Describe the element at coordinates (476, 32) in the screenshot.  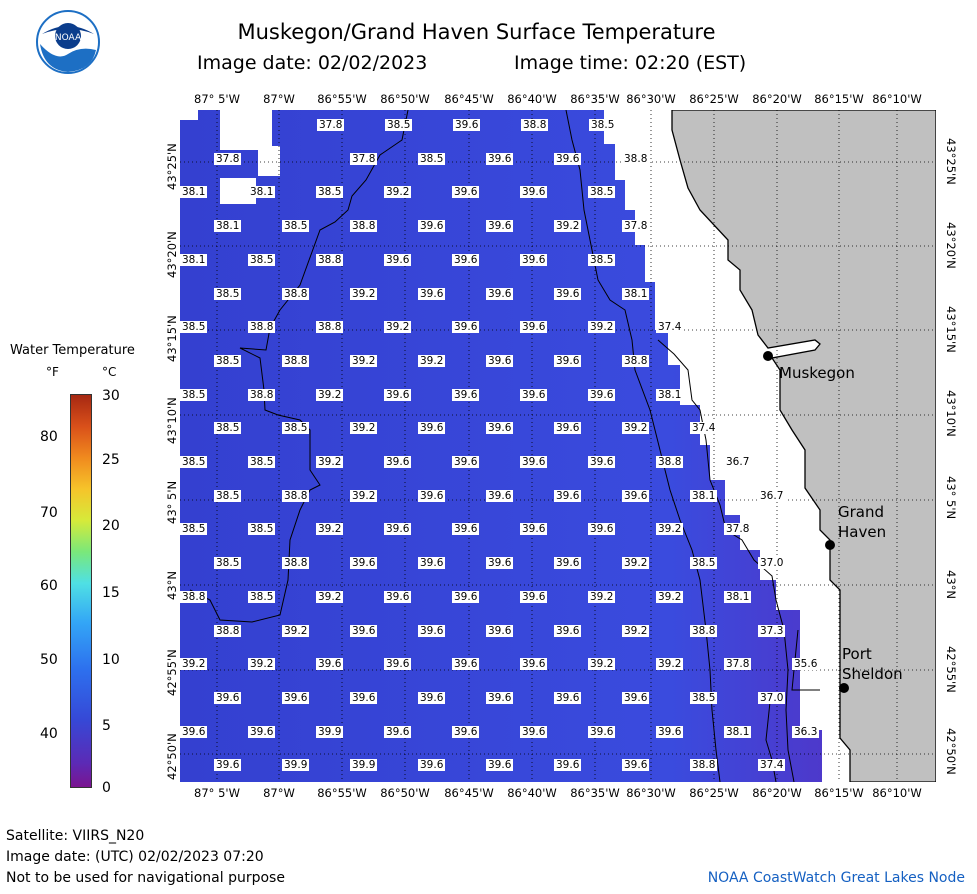
I see `map-title: Muskegon/Grand Haven Surface Temperature` at that location.